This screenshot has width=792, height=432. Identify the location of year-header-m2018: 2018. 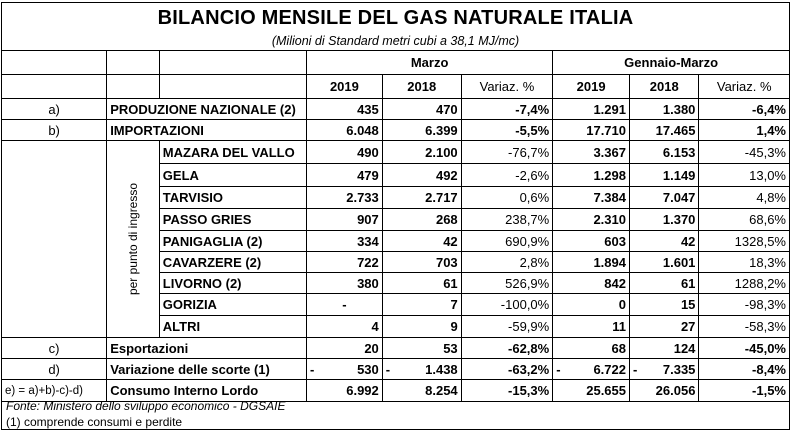
(421, 86).